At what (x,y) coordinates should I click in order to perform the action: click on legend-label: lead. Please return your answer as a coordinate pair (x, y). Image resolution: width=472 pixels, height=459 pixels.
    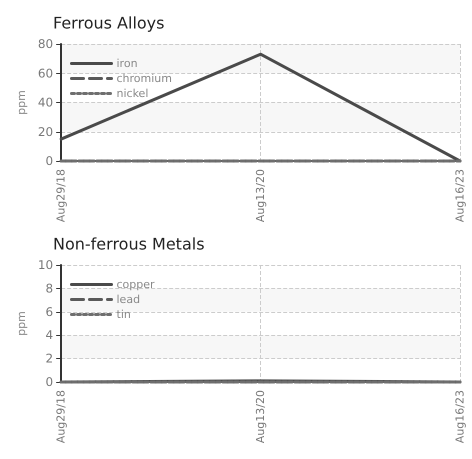
    Looking at the image, I should click on (128, 299).